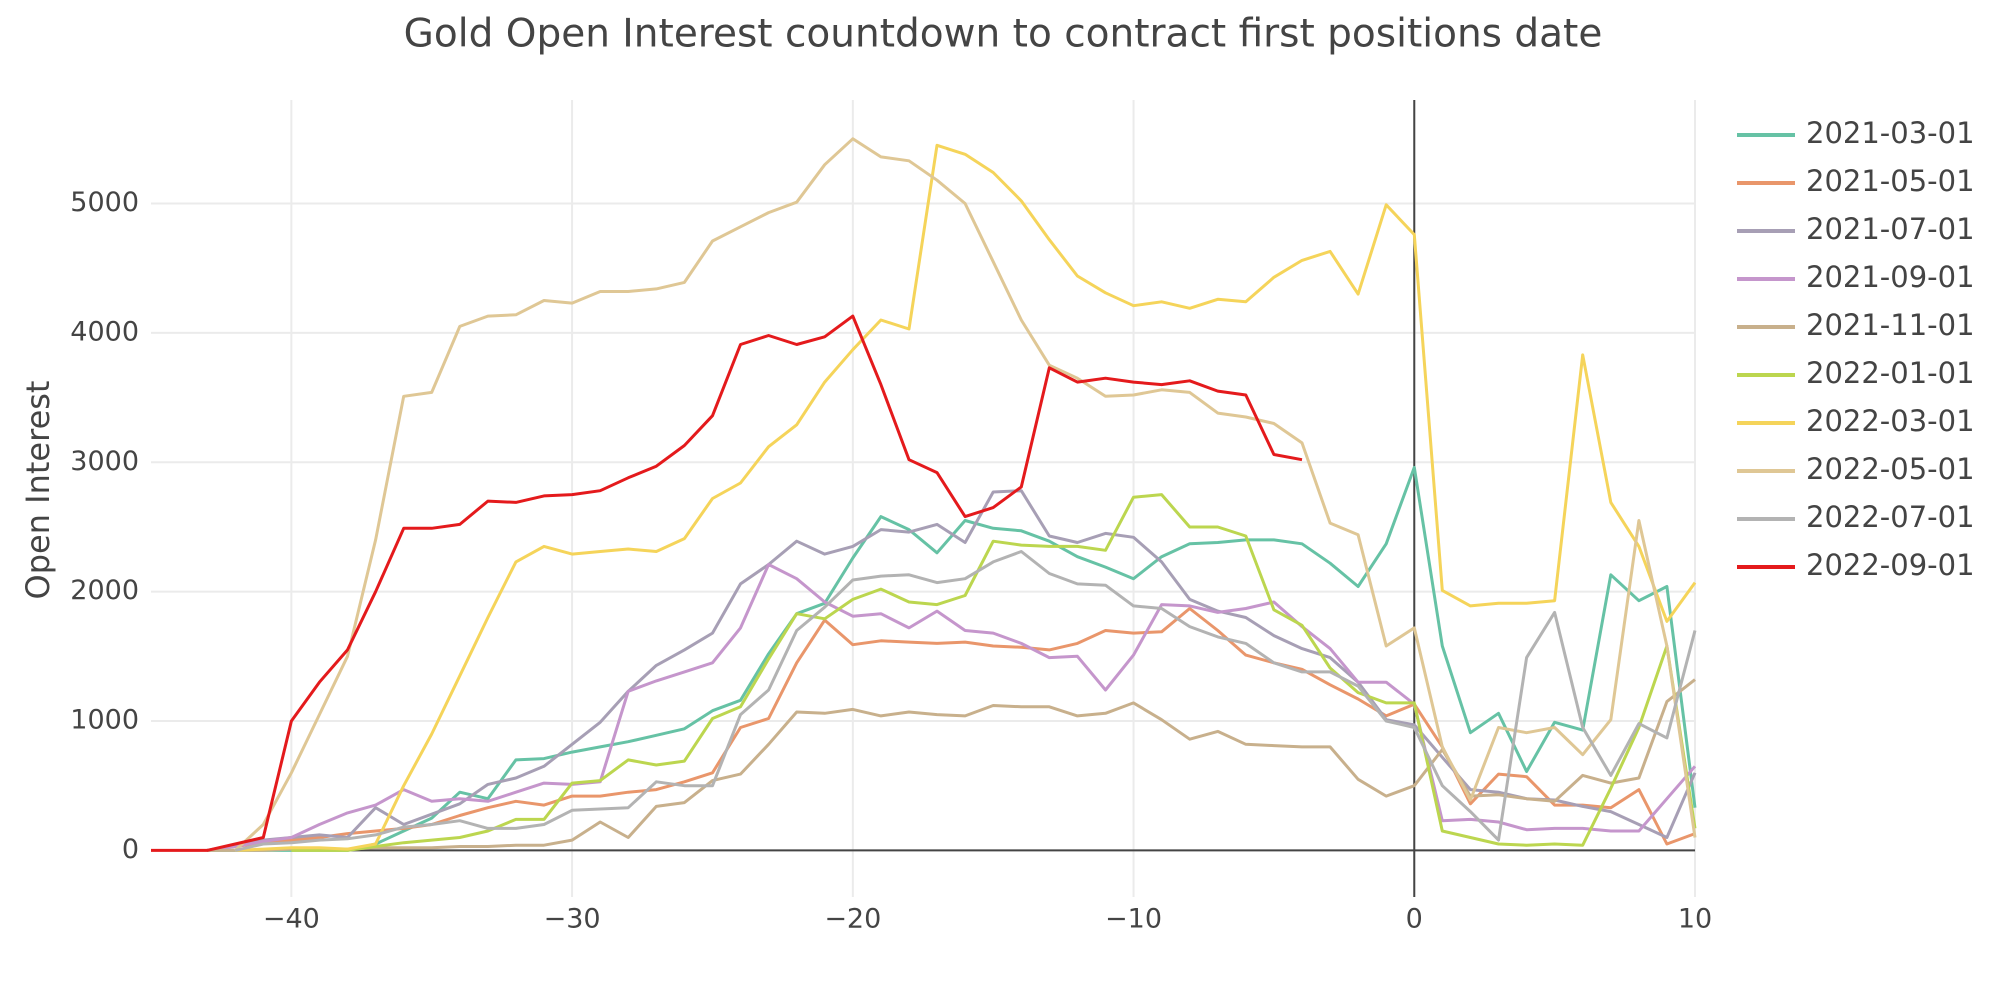 This screenshot has height=1000, width=1999. What do you see at coordinates (1695, 919) in the screenshot?
I see `x-tick-label: 10` at bounding box center [1695, 919].